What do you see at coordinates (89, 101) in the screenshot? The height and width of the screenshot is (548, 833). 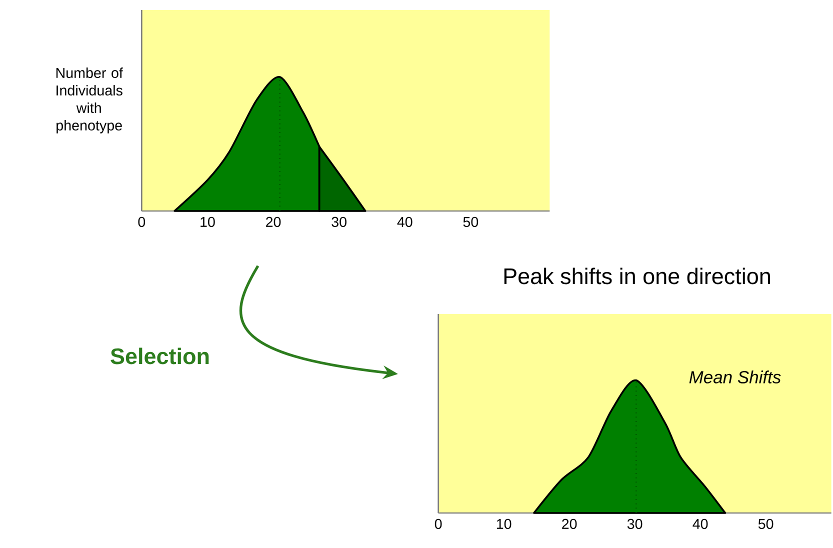 I see `y-axis-title: Number of Individuals with phenotype` at bounding box center [89, 101].